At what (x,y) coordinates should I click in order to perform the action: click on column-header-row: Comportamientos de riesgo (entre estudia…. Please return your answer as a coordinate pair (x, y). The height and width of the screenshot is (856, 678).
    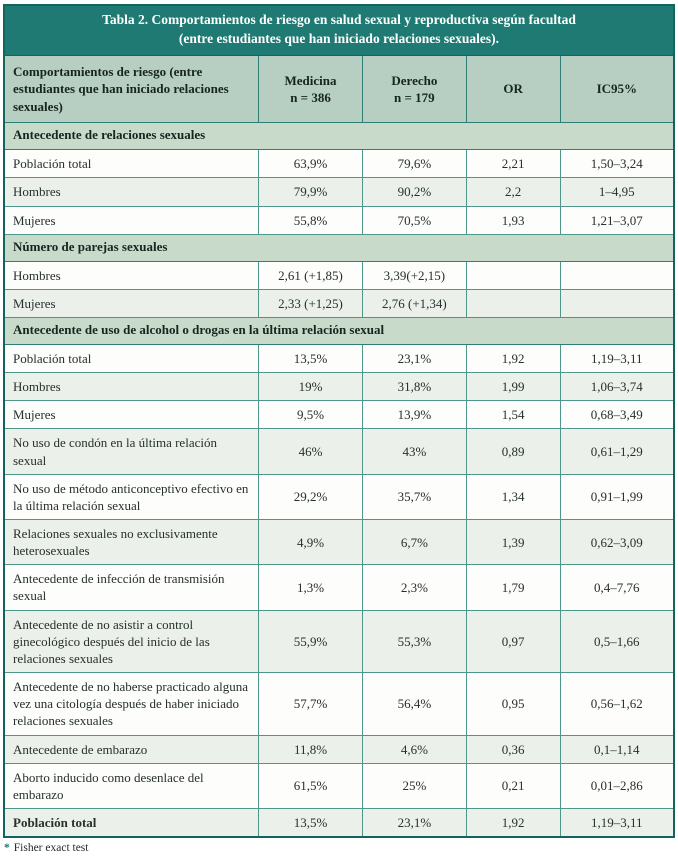
    Looking at the image, I should click on (339, 89).